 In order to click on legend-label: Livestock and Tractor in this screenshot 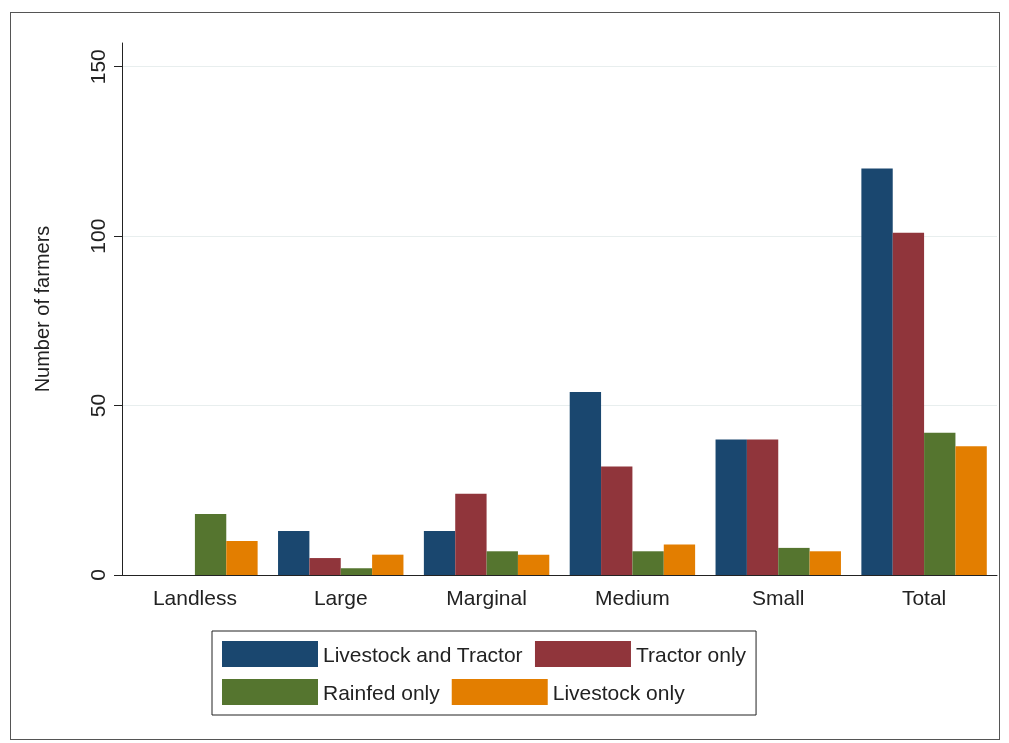, I will do `click(423, 654)`.